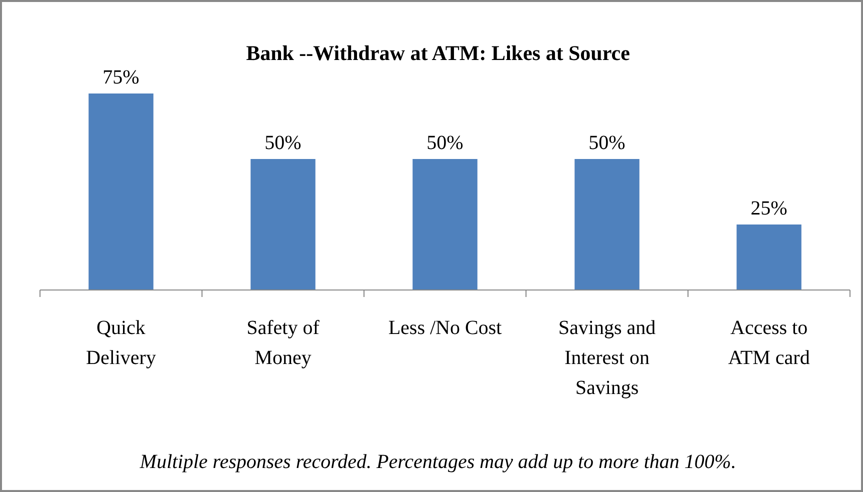 This screenshot has height=492, width=863. I want to click on x-tick-label: Quick Delivery, so click(121, 343).